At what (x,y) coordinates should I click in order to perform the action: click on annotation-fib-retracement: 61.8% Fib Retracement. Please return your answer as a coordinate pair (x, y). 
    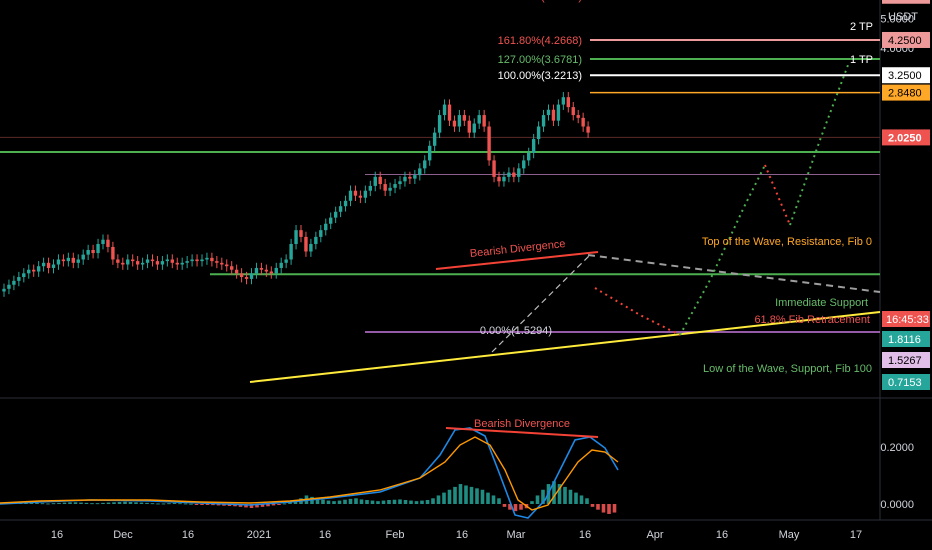
    Looking at the image, I should click on (812, 320).